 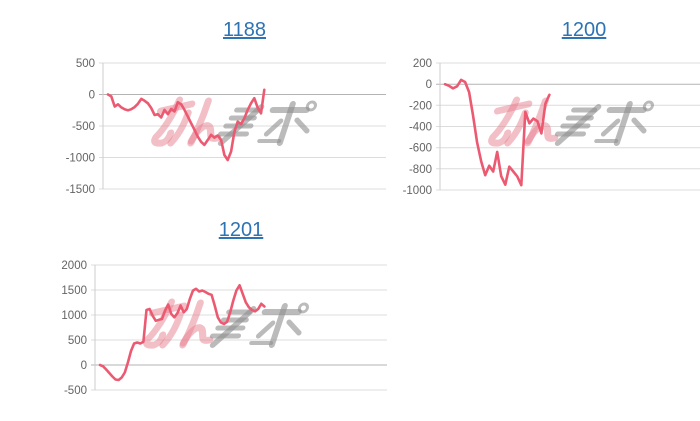 I want to click on chart-title-link: 1201, so click(x=241, y=230).